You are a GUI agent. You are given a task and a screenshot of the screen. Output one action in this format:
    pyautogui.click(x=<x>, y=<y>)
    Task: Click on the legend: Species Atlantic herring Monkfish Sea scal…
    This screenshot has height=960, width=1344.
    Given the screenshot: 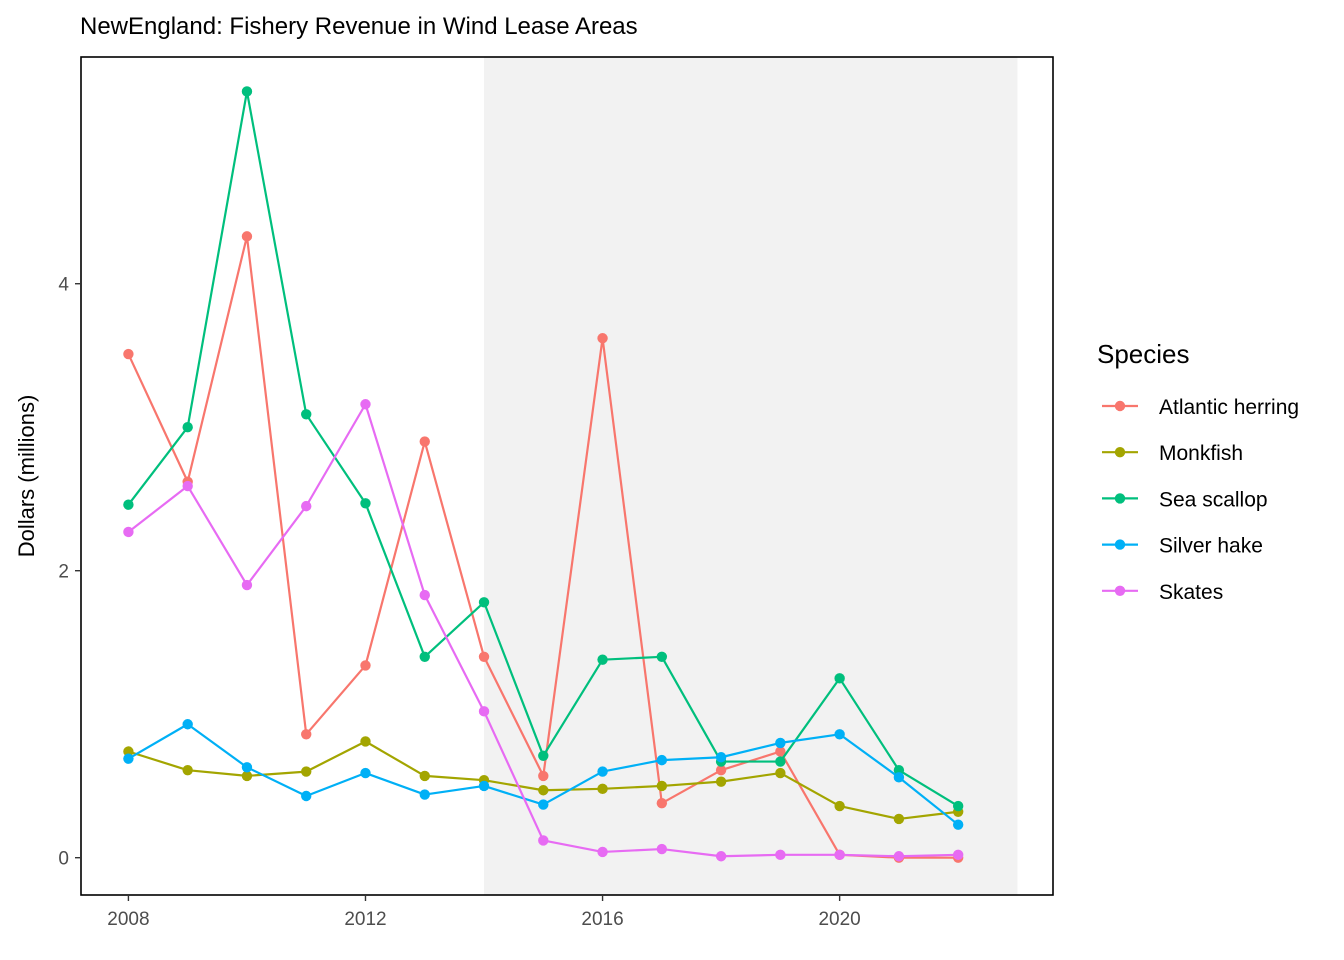 What is the action you would take?
    pyautogui.click(x=1198, y=471)
    